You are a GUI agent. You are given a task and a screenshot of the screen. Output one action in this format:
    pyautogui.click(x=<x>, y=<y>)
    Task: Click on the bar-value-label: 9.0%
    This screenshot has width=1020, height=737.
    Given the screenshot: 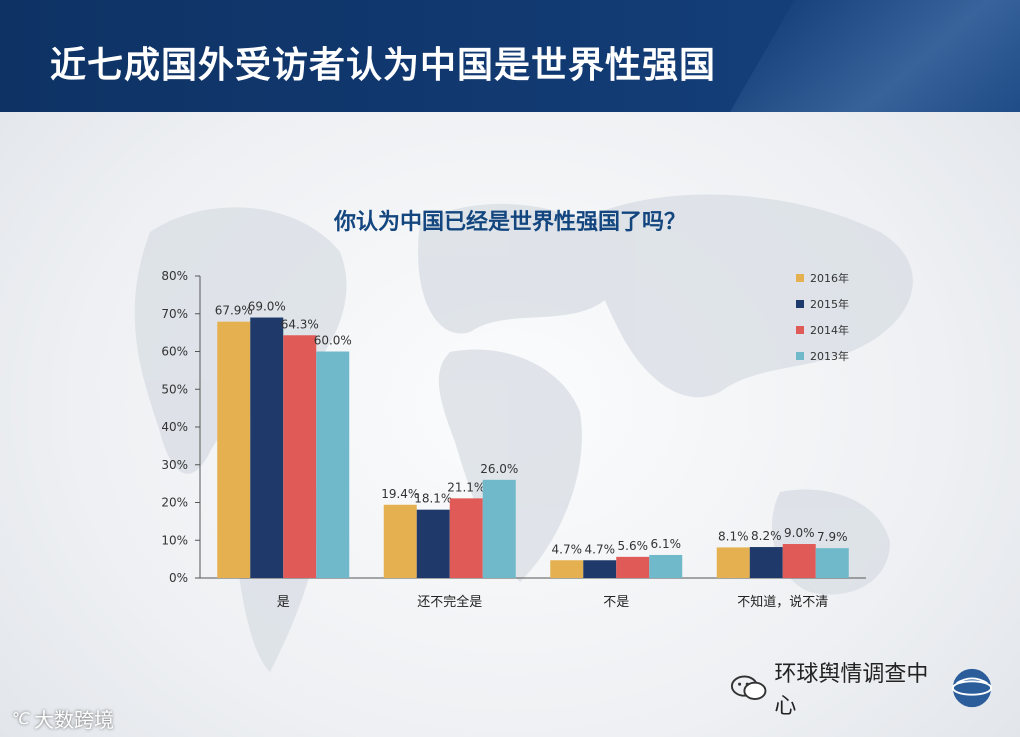 What is the action you would take?
    pyautogui.click(x=799, y=533)
    